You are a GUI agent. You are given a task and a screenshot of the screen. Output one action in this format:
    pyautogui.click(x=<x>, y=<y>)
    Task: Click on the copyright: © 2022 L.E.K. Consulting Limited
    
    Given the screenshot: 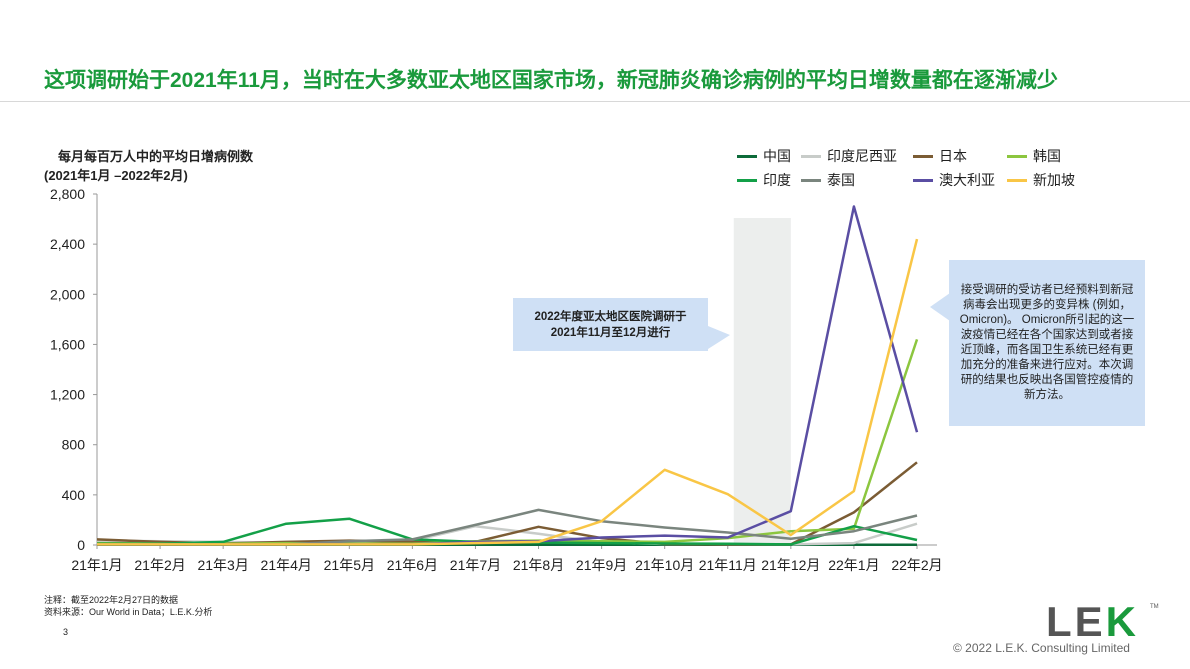 What is the action you would take?
    pyautogui.click(x=1041, y=648)
    